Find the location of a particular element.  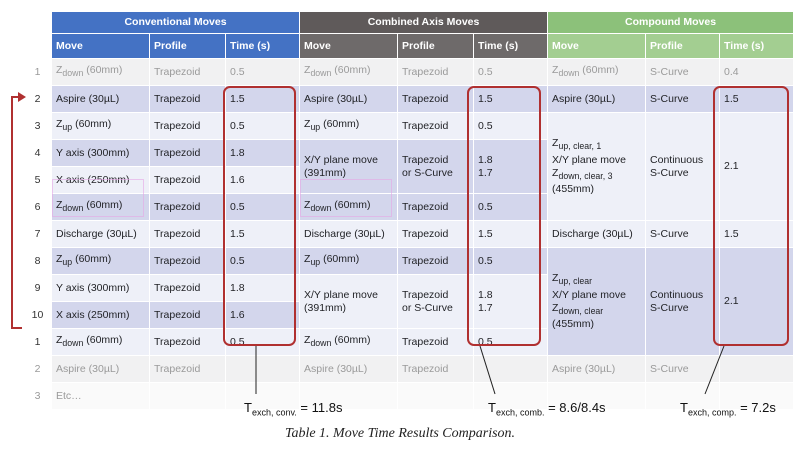

table-row: 5 X axis (250mm) Trapezoid 1.6 is located at coordinates (408, 180).